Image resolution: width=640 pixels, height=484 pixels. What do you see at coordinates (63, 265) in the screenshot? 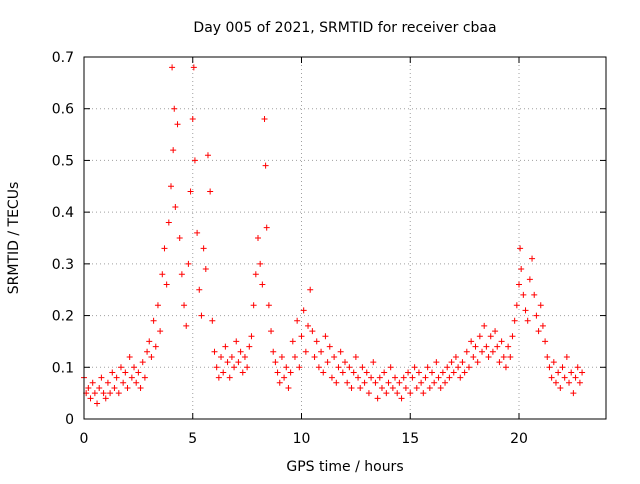
I see `y-tick-label: 0.3` at bounding box center [63, 265].